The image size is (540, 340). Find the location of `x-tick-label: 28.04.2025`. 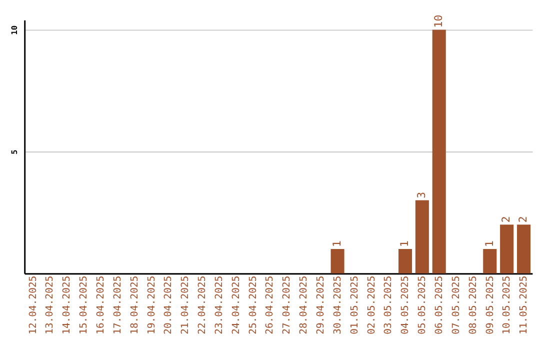

x-tick-label: 28.04.2025 is located at coordinates (304, 305).